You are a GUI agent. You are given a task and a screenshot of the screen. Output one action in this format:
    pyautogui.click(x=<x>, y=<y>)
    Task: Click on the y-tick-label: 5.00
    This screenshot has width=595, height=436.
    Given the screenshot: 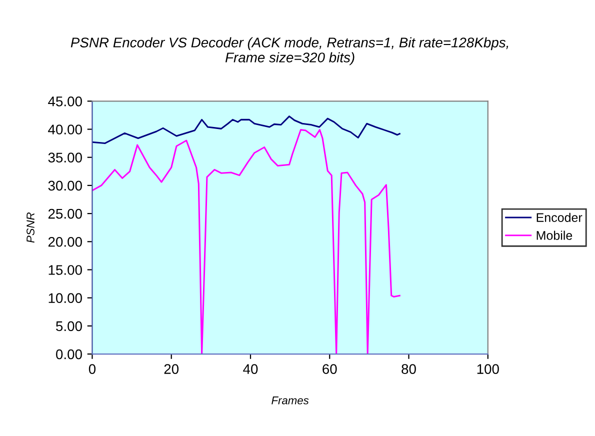 What is the action you would take?
    pyautogui.click(x=69, y=326)
    